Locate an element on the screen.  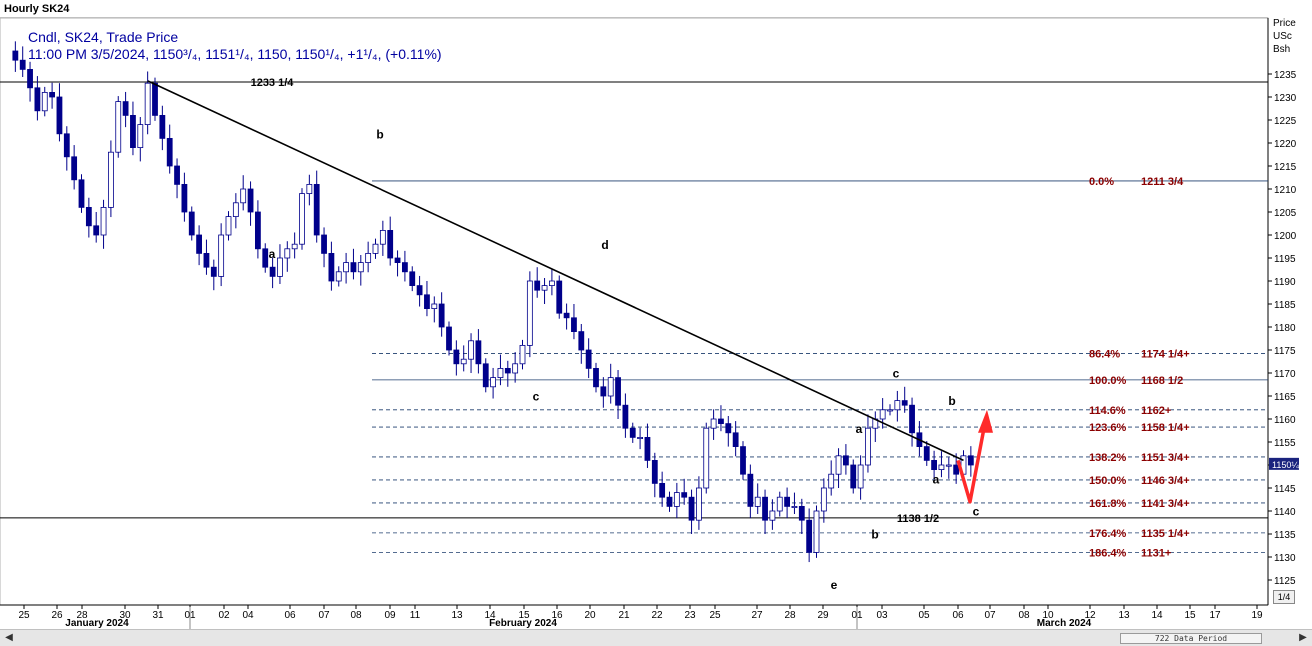
axis-head-price: Price is located at coordinates (1284, 23).